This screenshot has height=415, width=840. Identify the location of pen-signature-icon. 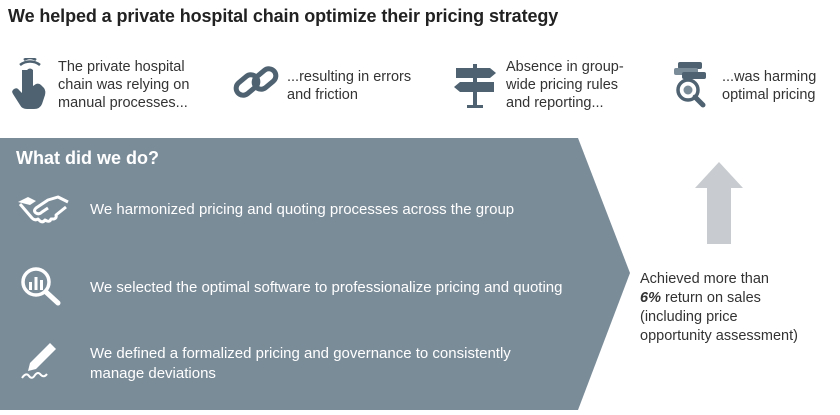
(38, 361).